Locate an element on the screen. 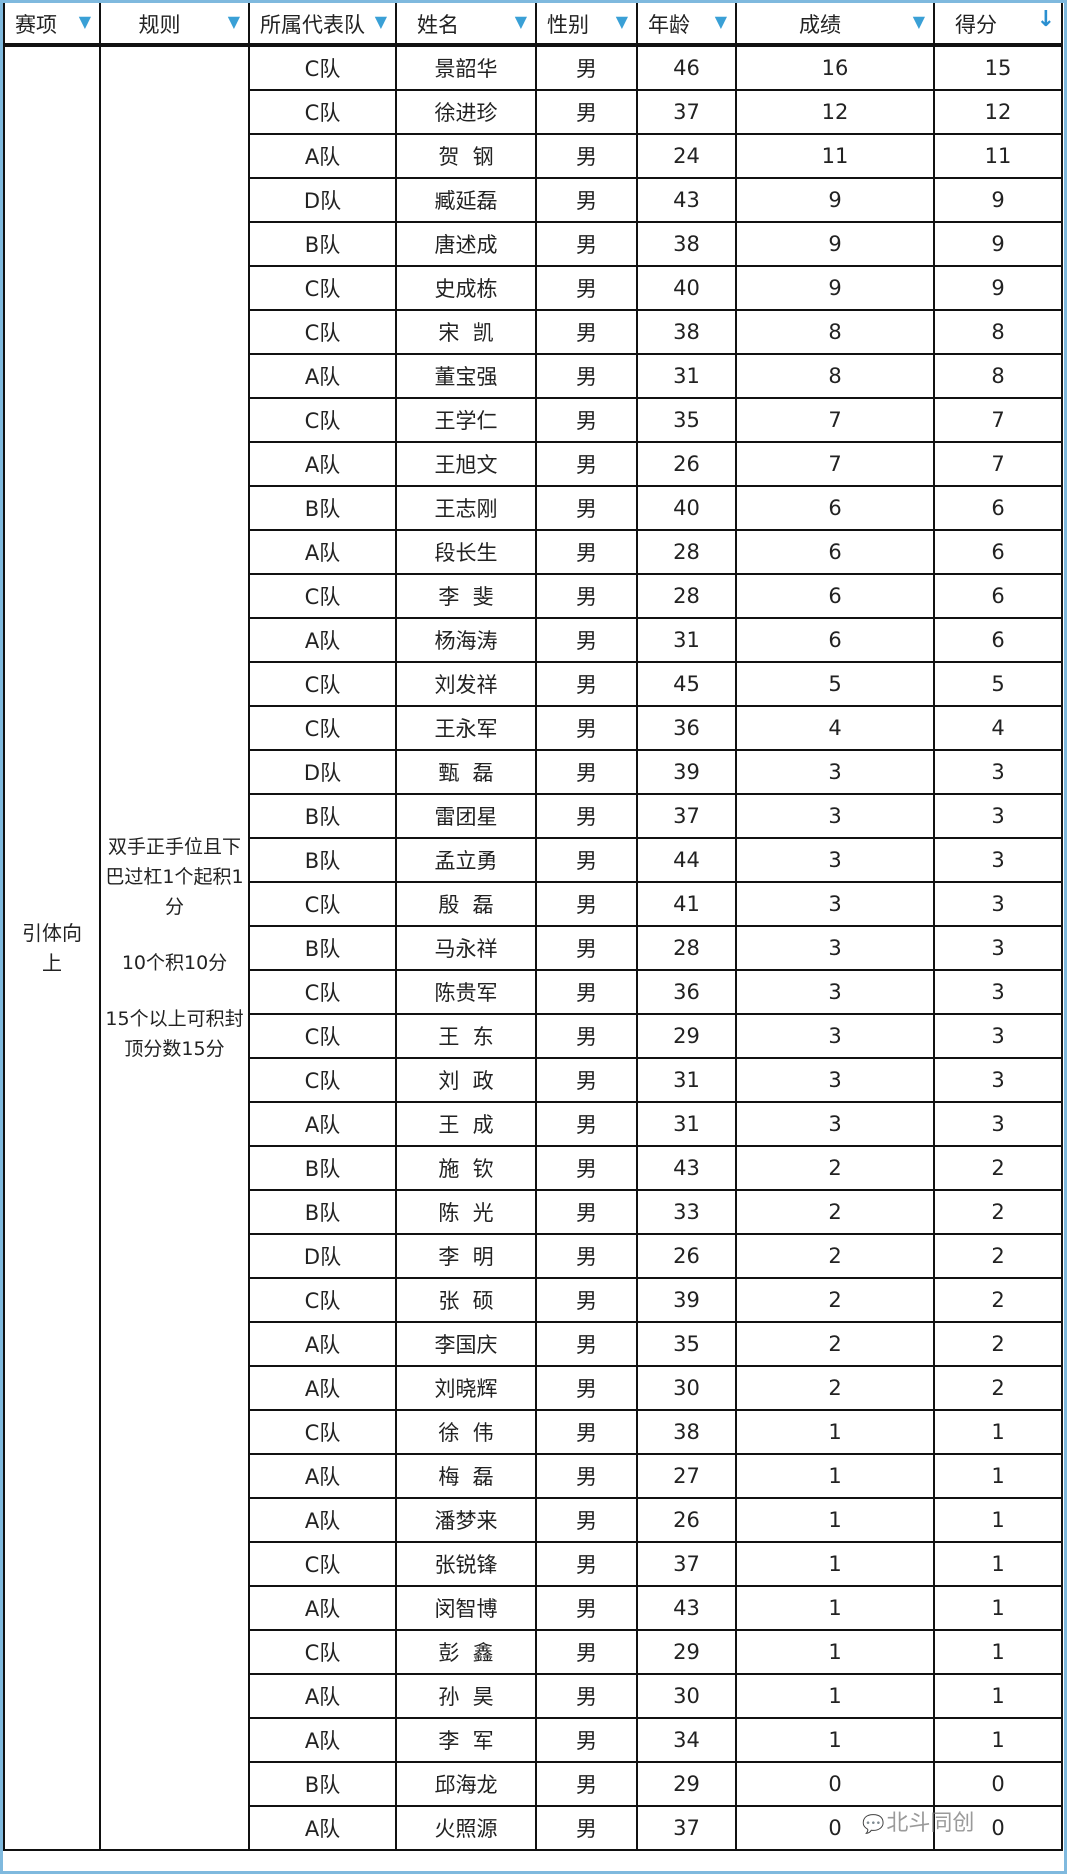 The image size is (1067, 1874). table-row: C队彭 鑫男 29 1 1 is located at coordinates (533, 1652).